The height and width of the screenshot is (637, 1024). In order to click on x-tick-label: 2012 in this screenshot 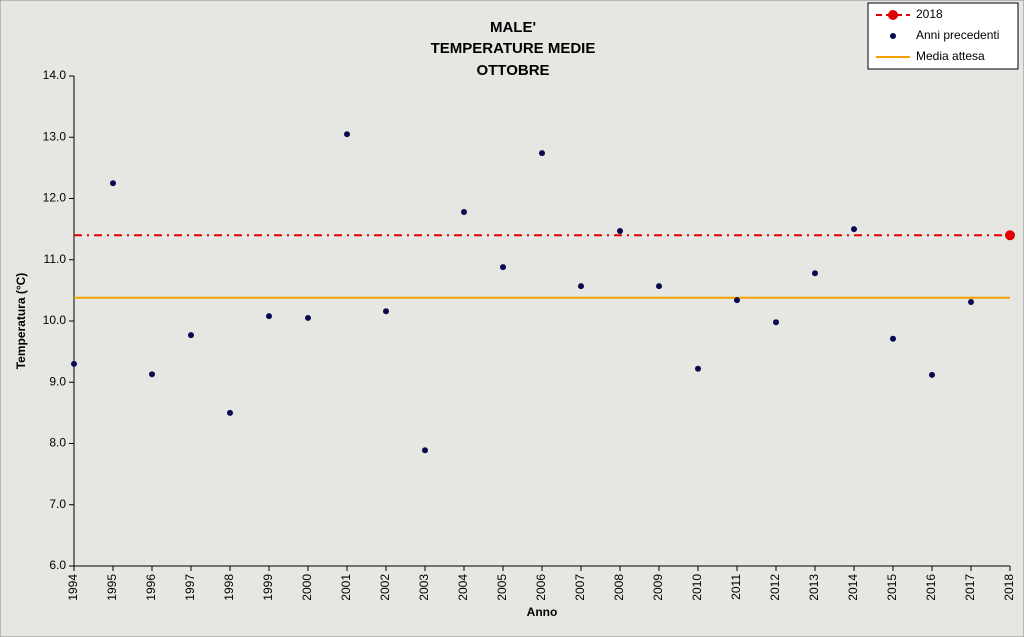, I will do `click(775, 587)`.